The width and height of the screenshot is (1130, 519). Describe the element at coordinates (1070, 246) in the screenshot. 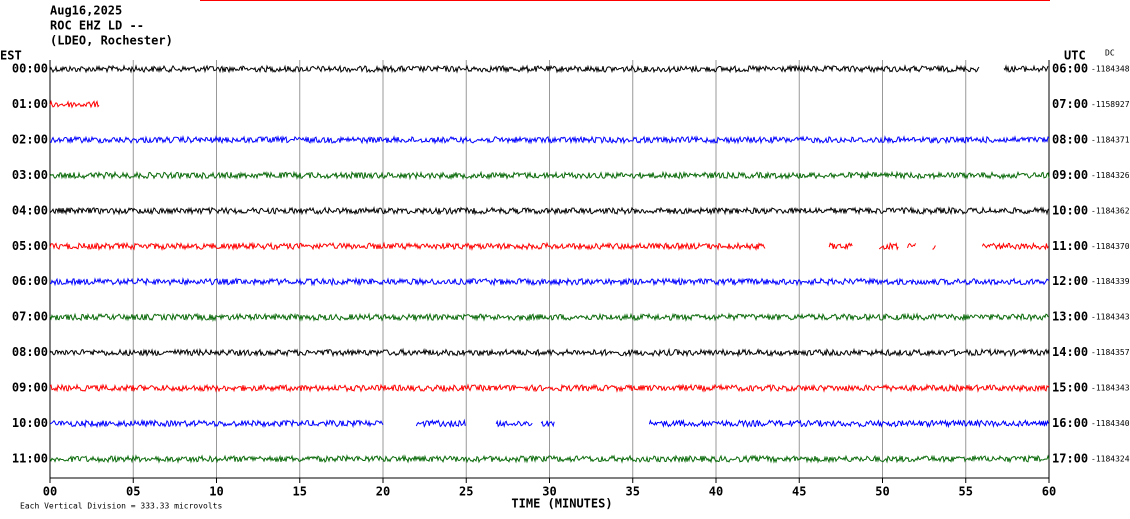

I see `utc-time: 11:00` at that location.